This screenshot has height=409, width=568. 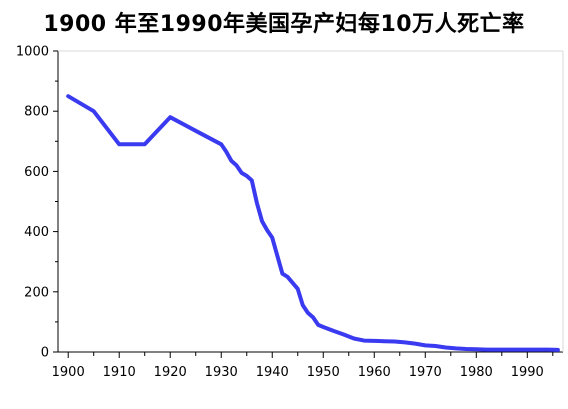 What do you see at coordinates (425, 372) in the screenshot?
I see `x-tick-label: 1970` at bounding box center [425, 372].